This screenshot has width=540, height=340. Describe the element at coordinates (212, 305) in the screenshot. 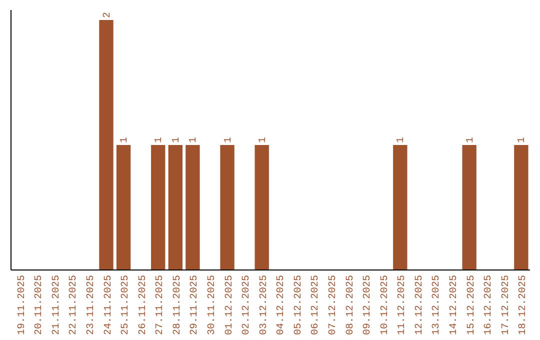

I see `x-tick-label: 30.11.2025` at that location.